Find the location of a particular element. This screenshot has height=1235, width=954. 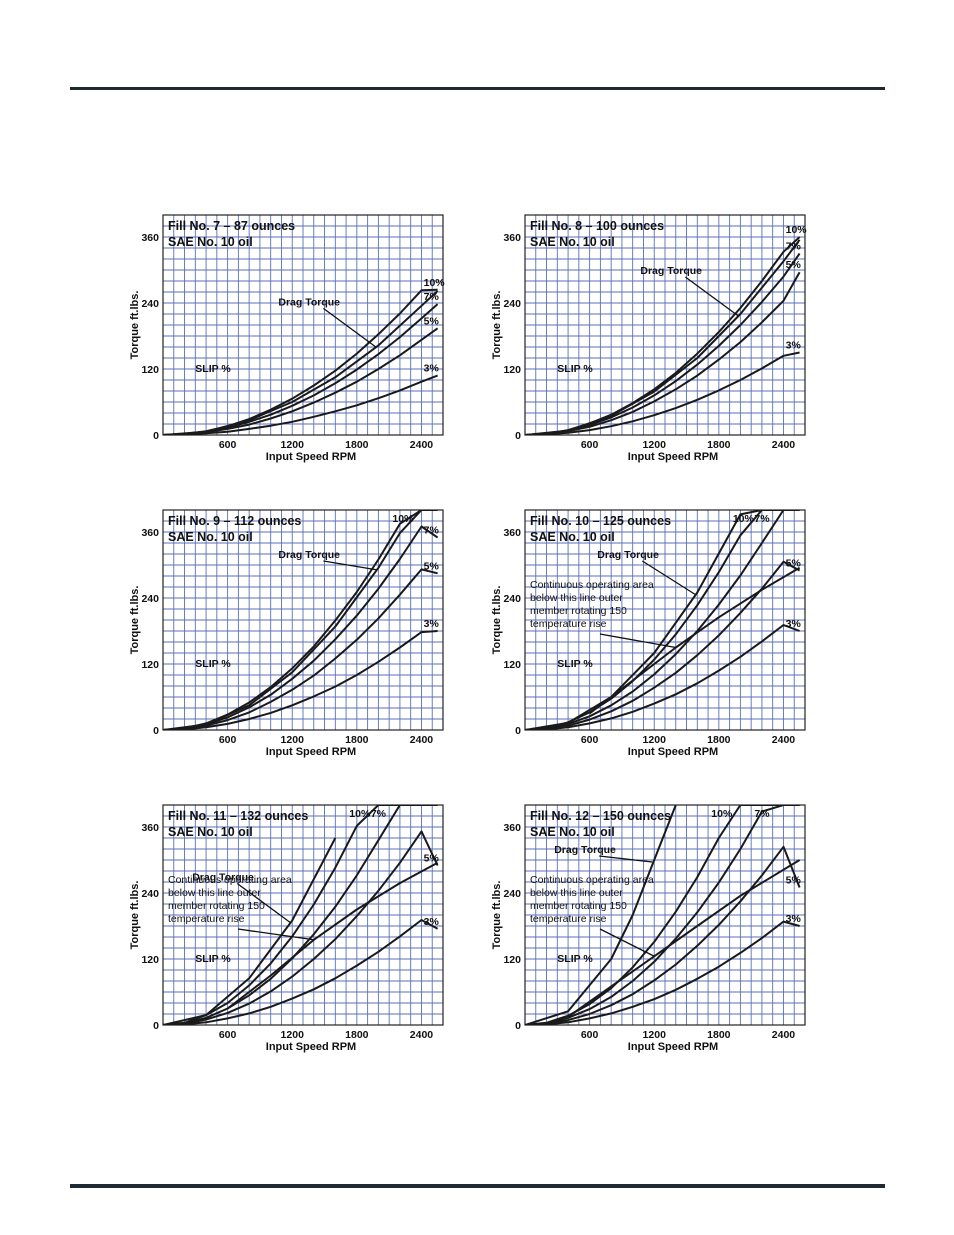

series-line-7pct is located at coordinates (662, 915).